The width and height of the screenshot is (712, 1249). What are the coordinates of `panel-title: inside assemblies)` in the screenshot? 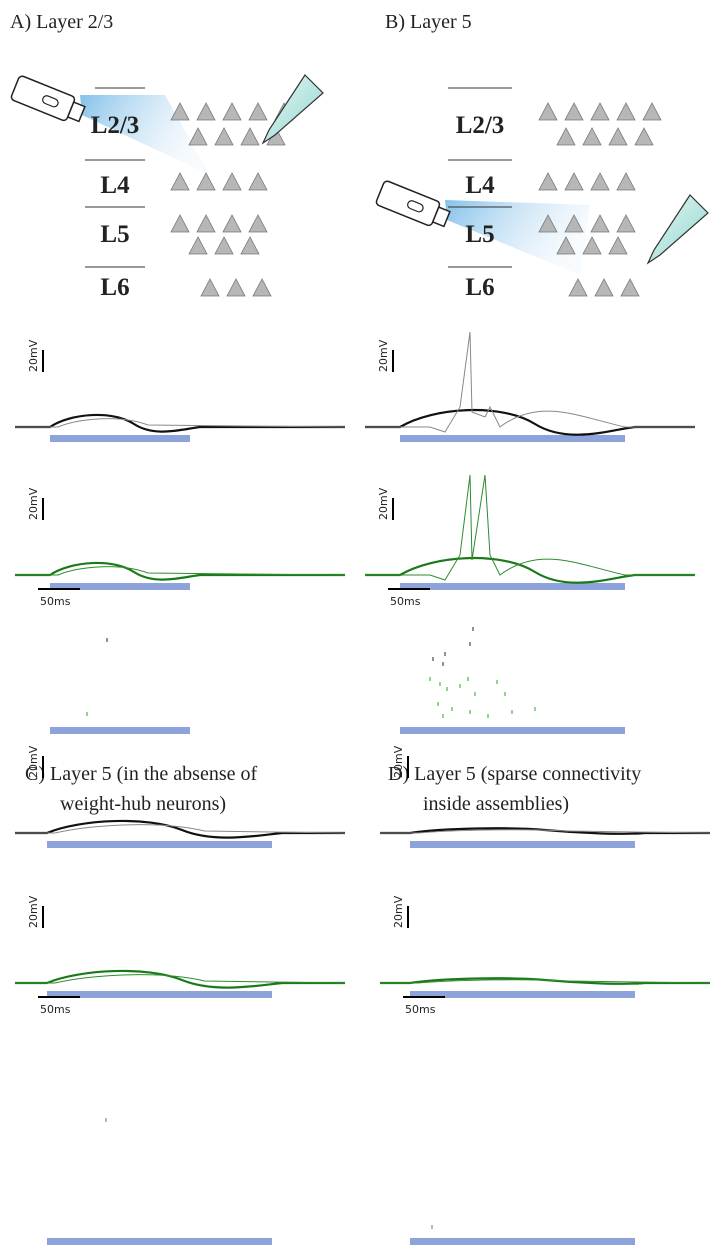 It's located at (496, 804).